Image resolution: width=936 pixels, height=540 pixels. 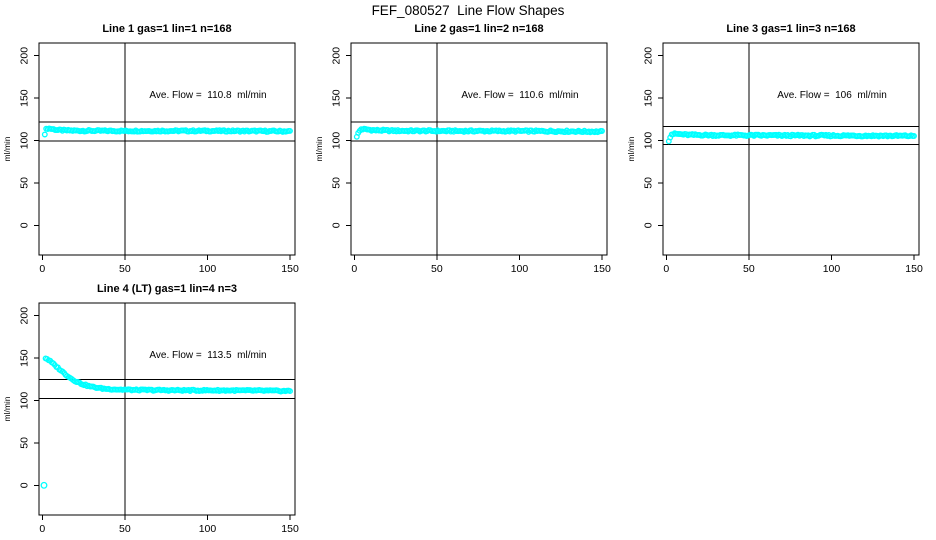 What do you see at coordinates (208, 355) in the screenshot?
I see `panel-4-ave-flow-annotation: Ave. Flow = 113.5 ml/min` at bounding box center [208, 355].